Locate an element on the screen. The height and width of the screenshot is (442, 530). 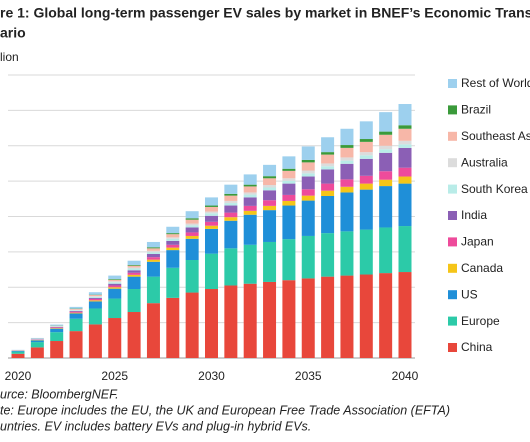
legend-label: Rest of World is located at coordinates (495, 83).